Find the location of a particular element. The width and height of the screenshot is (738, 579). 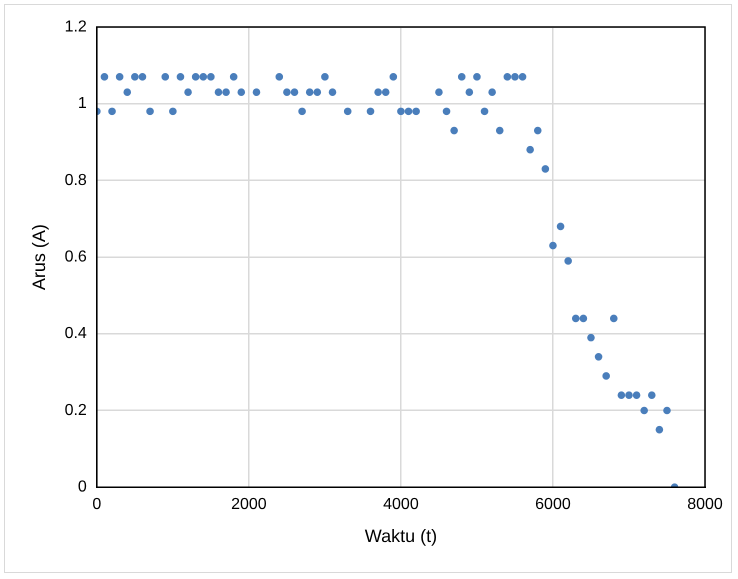

y-axis-title: Arus (A) is located at coordinates (38, 257).